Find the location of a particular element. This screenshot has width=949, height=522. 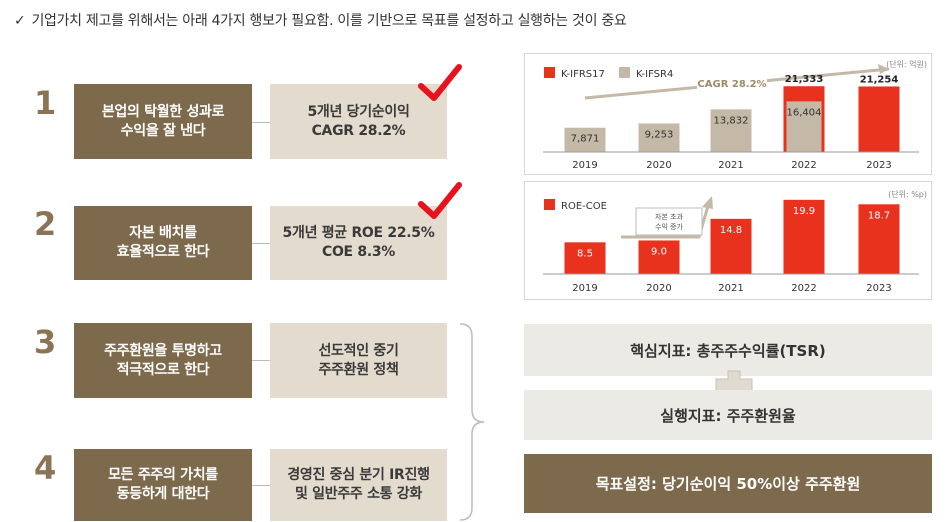

legend-label: ROE-COE is located at coordinates (584, 206).